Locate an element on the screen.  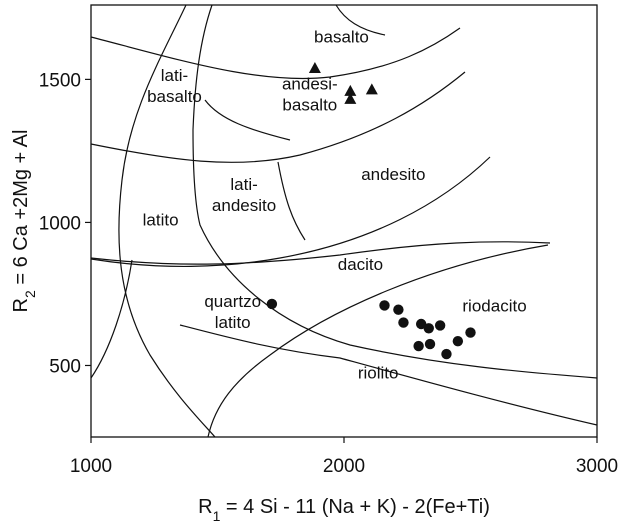
region-label: lati-andesito is located at coordinates (244, 195).